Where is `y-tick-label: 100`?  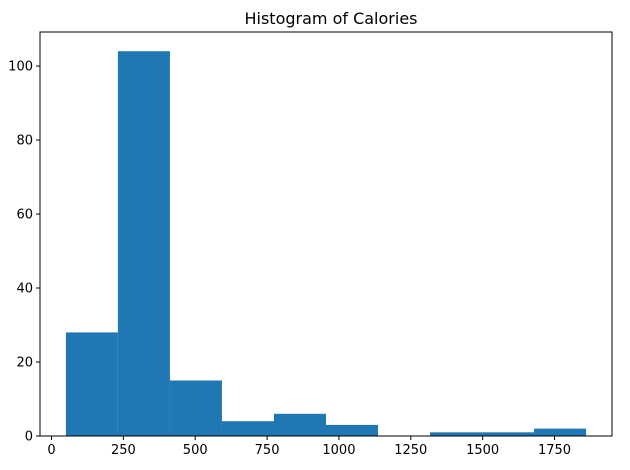
y-tick-label: 100 is located at coordinates (20, 67).